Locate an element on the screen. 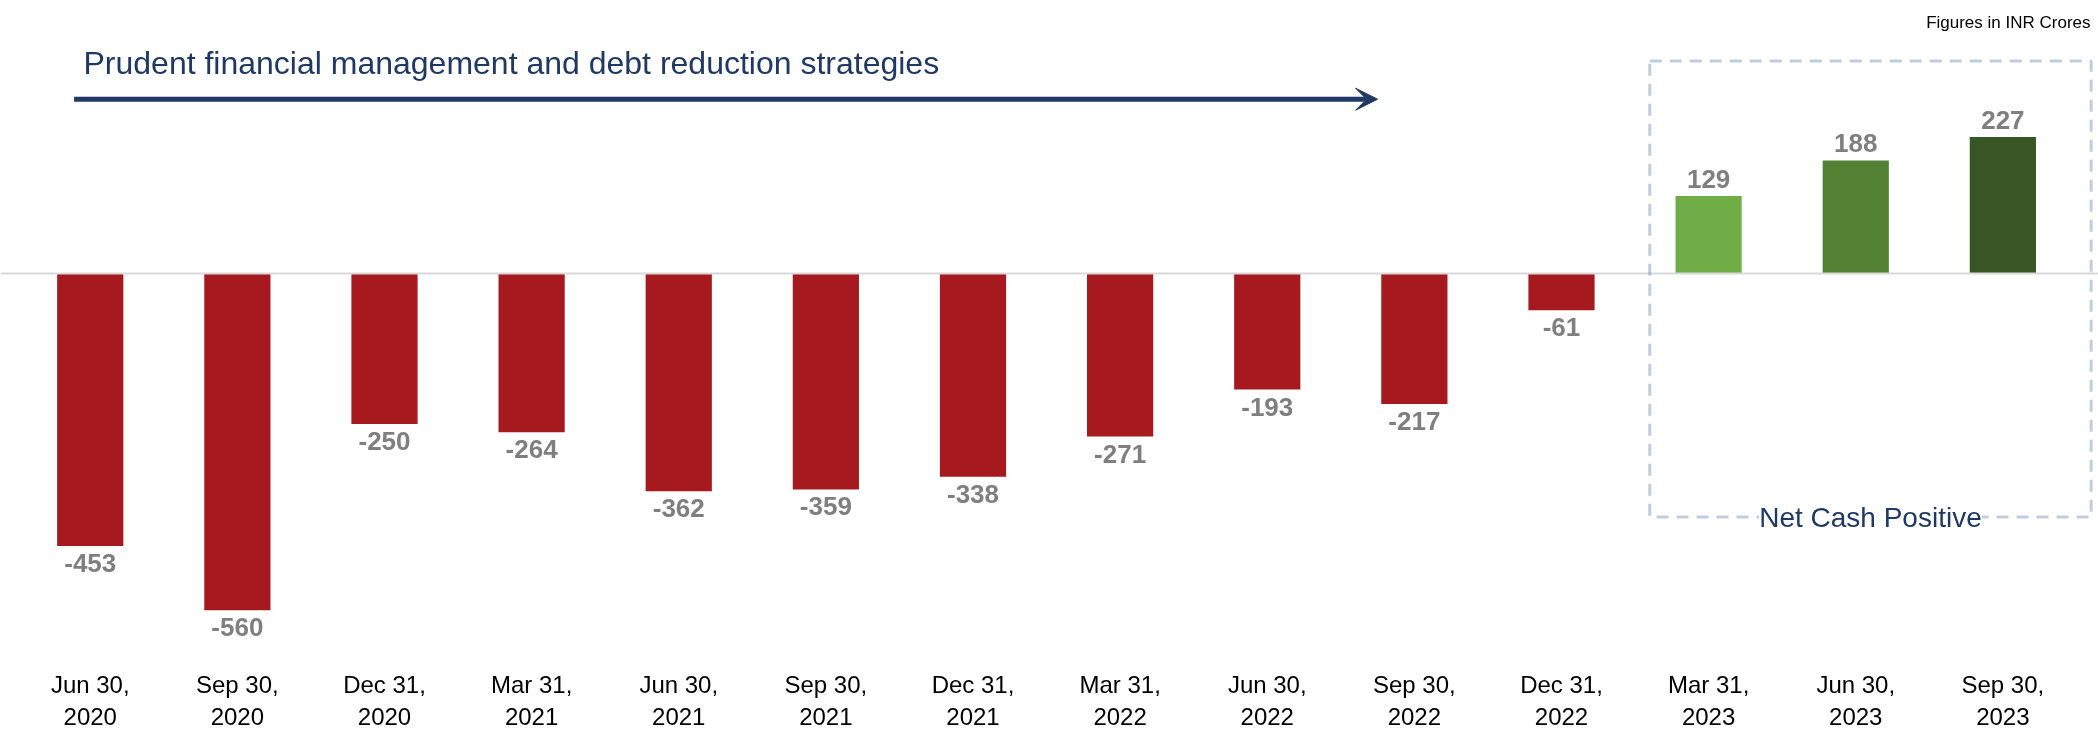 The width and height of the screenshot is (2098, 732). x-tick-label: Mar 31, 2022 is located at coordinates (1120, 700).